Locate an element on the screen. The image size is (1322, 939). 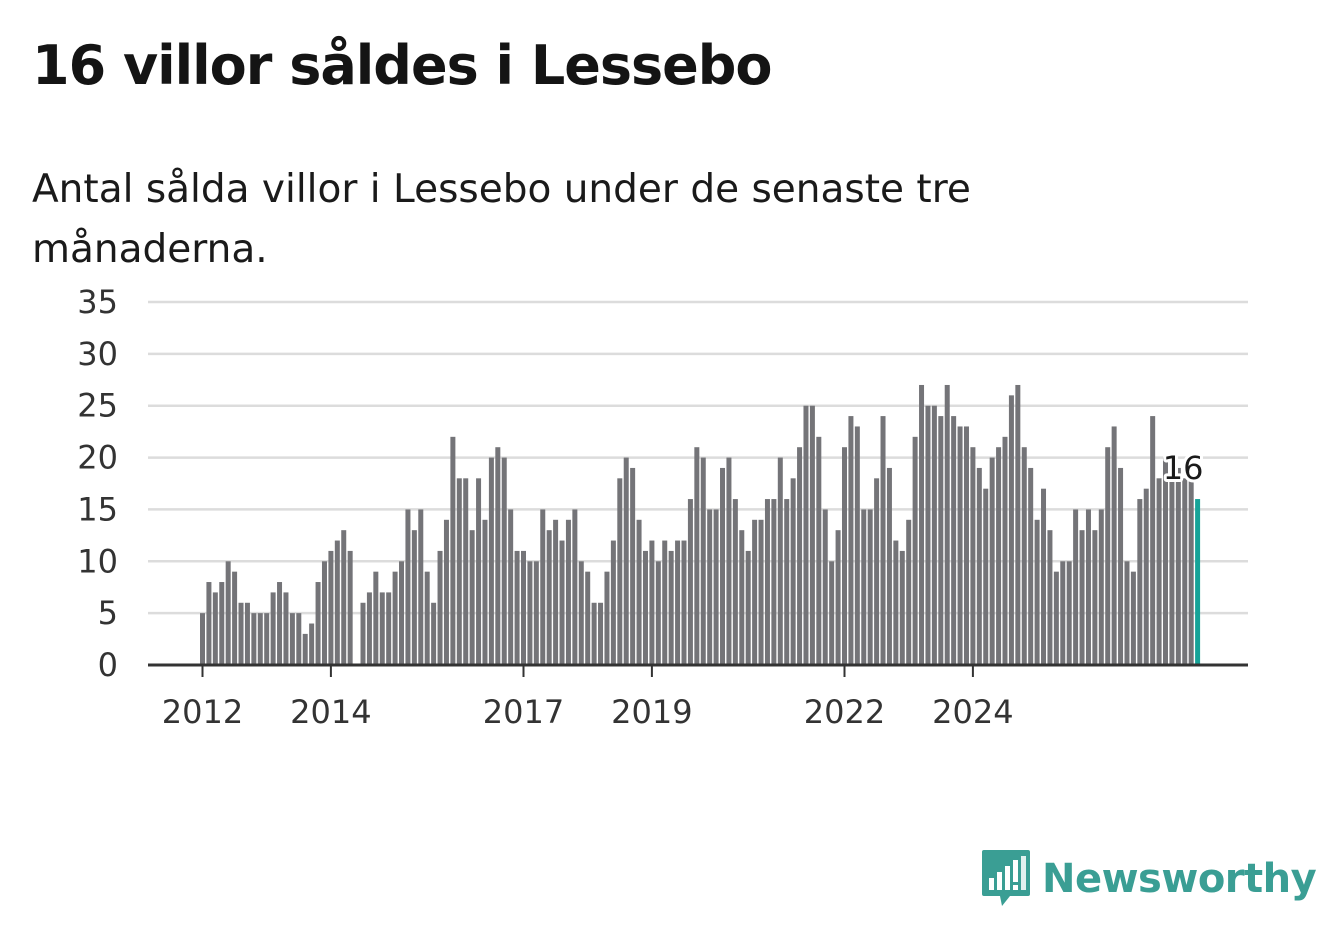
newsworthy-logo: Newsworthy is located at coordinates (1148, 879).